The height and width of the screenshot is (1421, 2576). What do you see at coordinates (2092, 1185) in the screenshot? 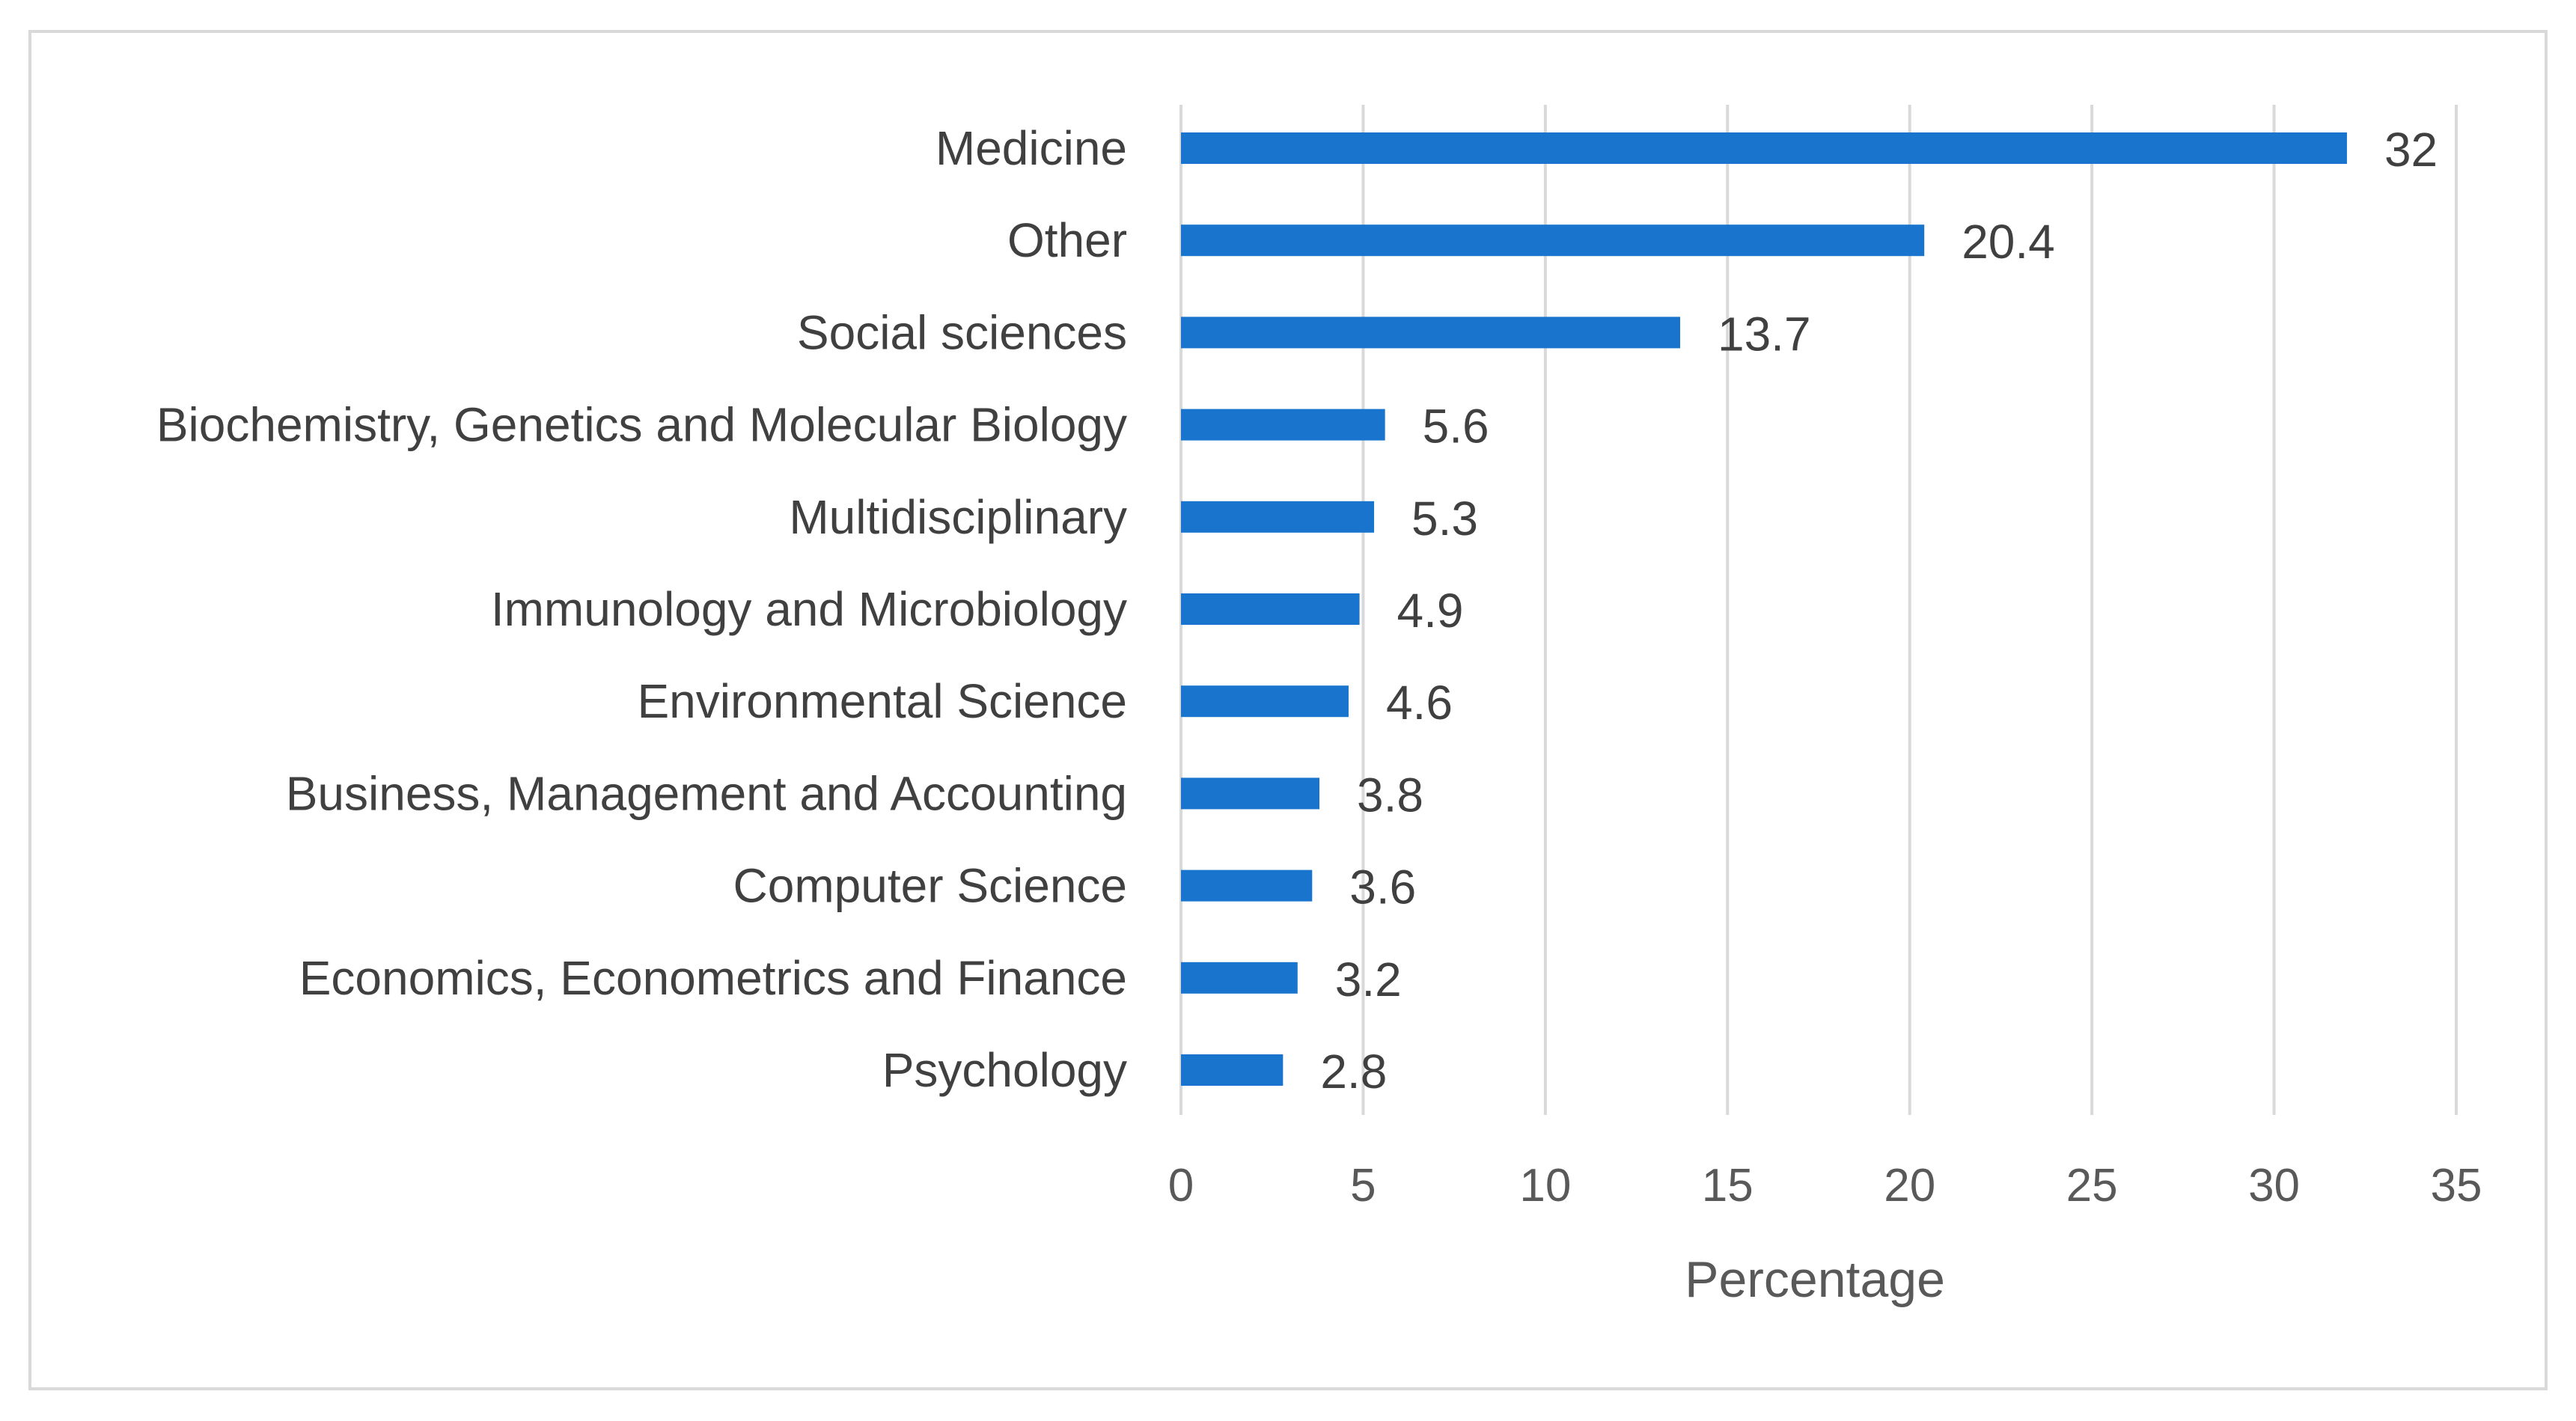
I see `x-tick-label: 25` at bounding box center [2092, 1185].